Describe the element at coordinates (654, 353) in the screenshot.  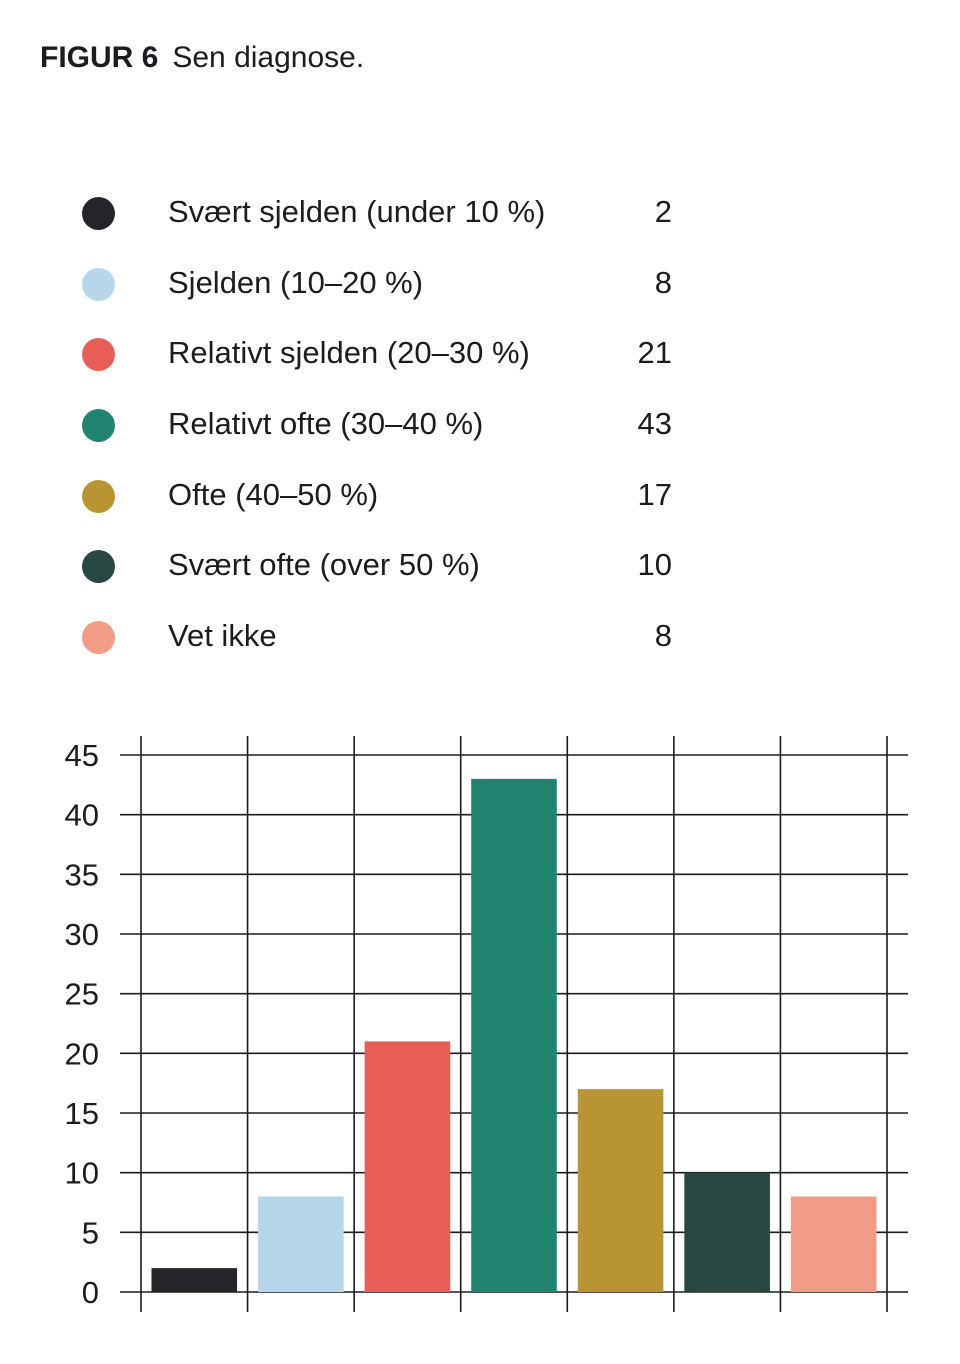
I see `legend-value: 21` at that location.